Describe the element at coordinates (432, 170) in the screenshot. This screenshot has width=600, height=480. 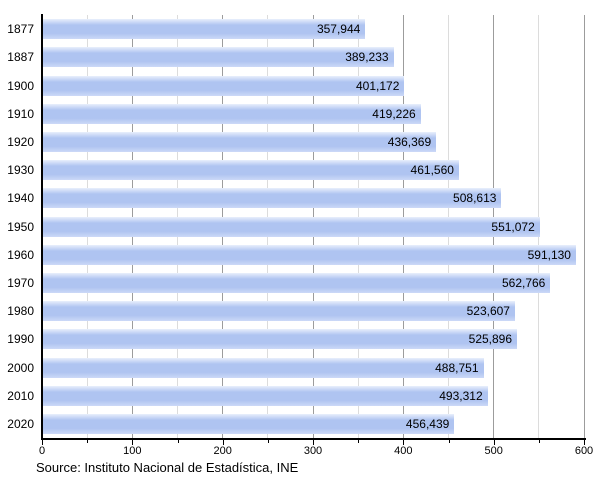
I see `bar-value-label: 461,560` at that location.